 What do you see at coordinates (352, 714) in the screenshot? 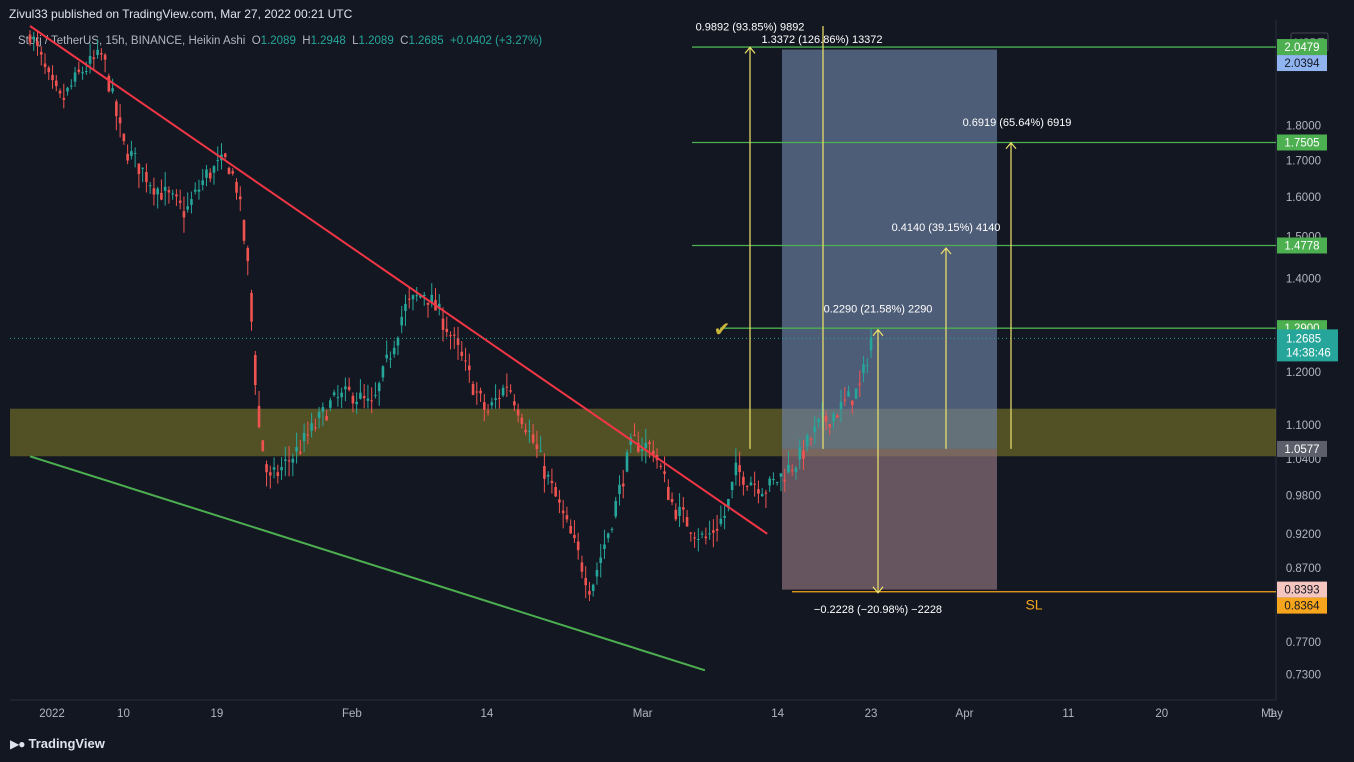
I see `x-tick-label: Feb` at bounding box center [352, 714].